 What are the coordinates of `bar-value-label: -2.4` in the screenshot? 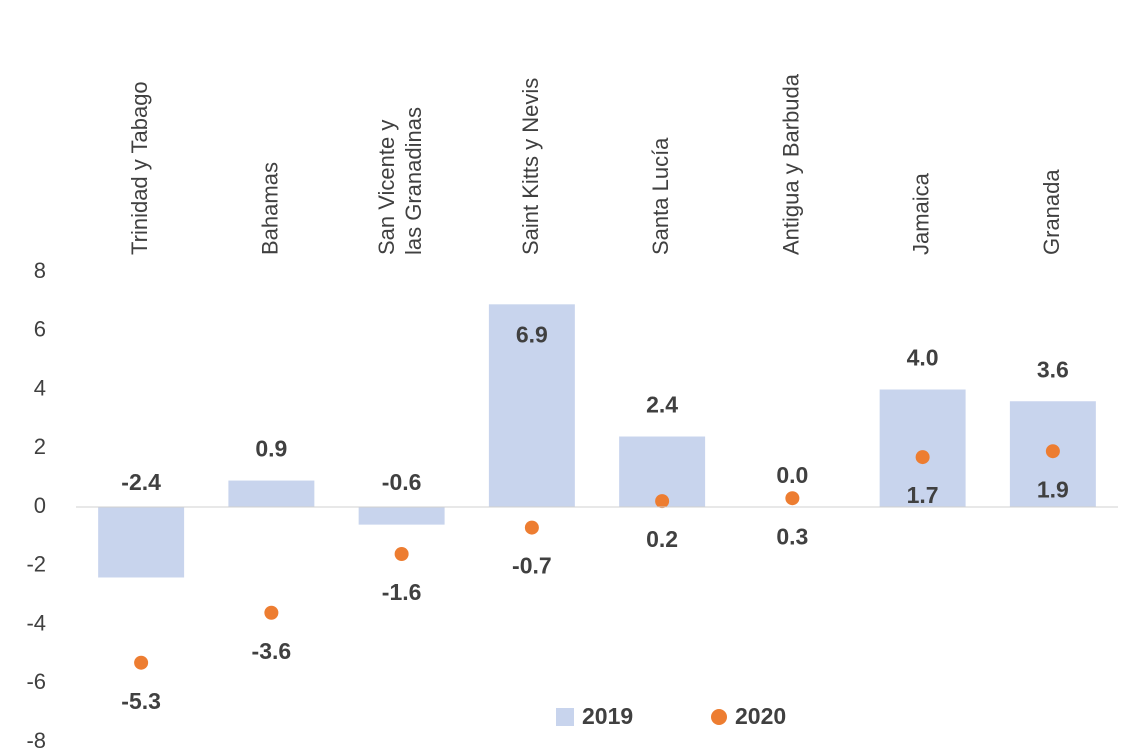 It's located at (141, 482).